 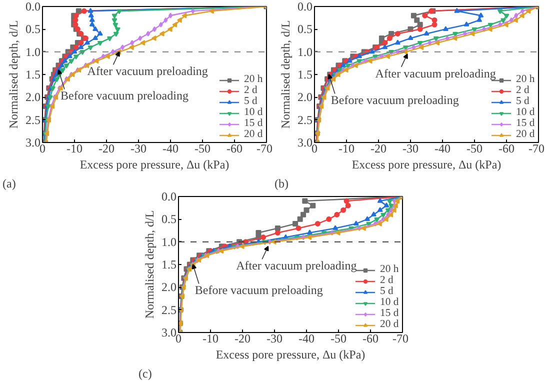 I want to click on text: (a), so click(x=9, y=183).